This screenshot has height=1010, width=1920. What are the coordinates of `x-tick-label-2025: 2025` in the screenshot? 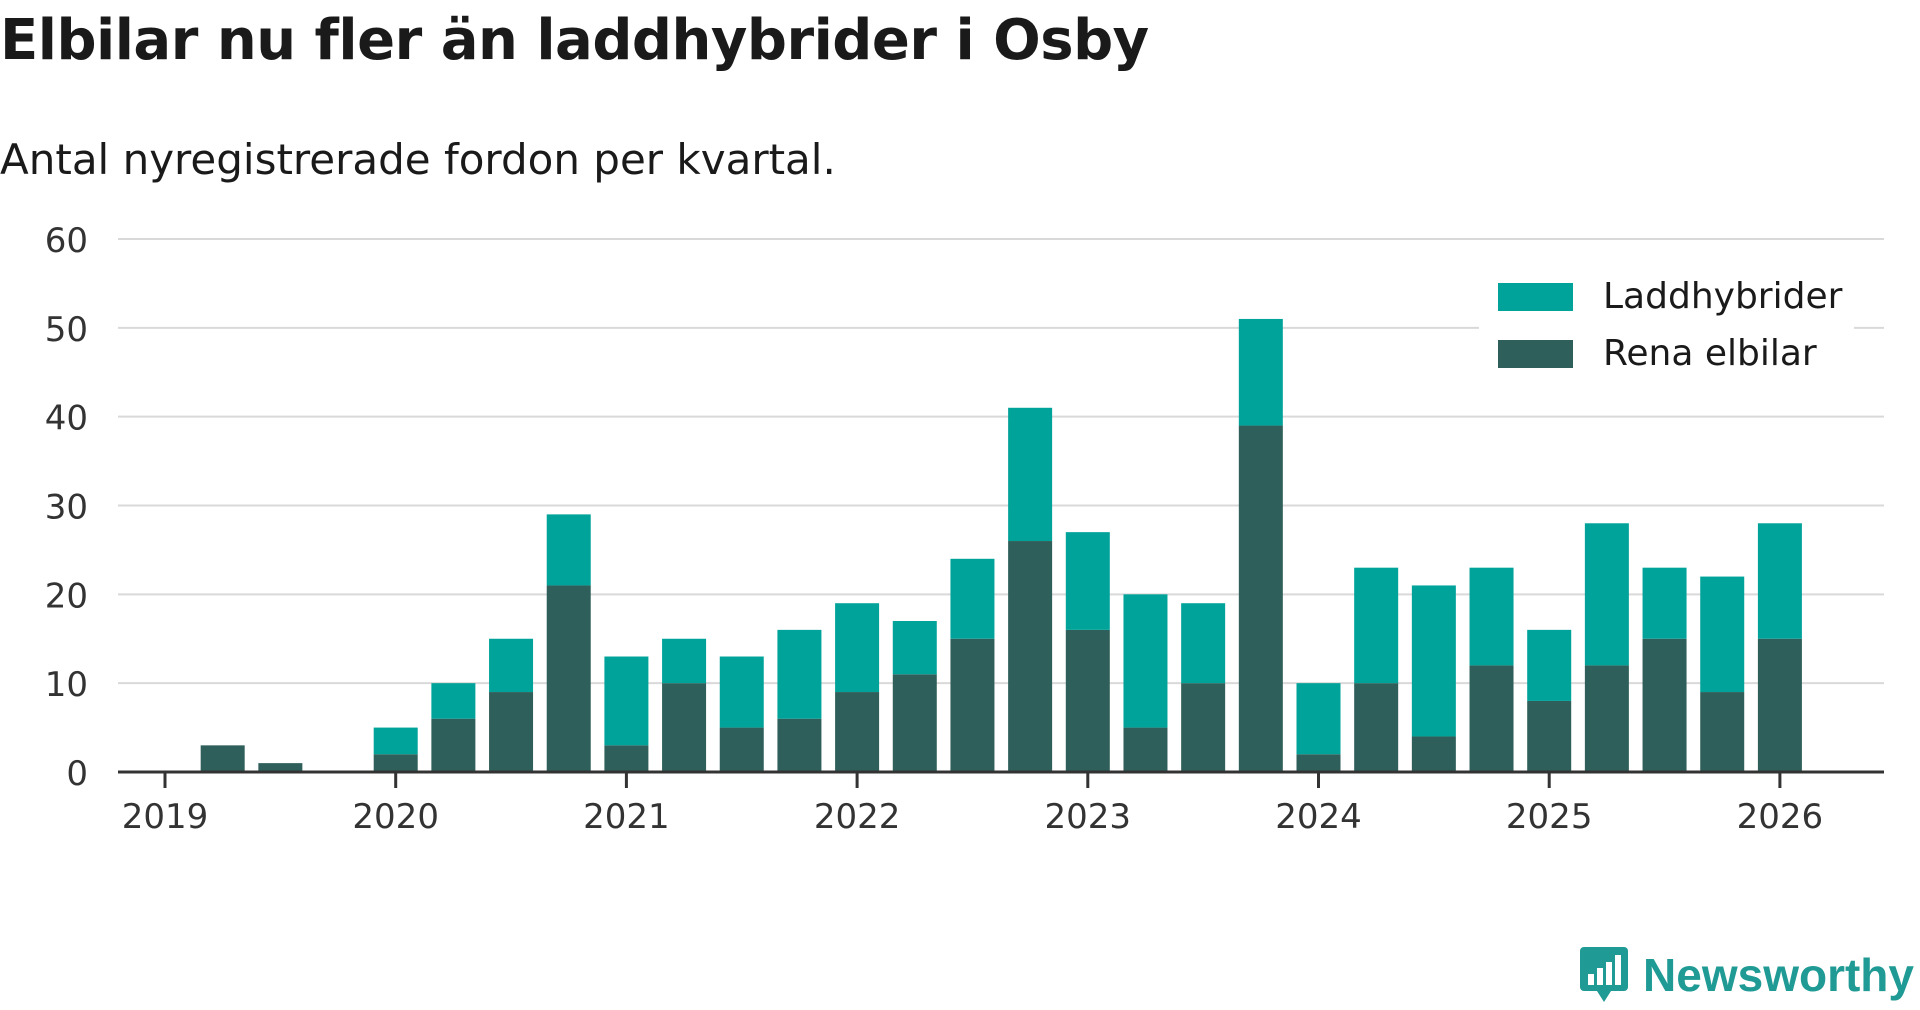 It's located at (1549, 817).